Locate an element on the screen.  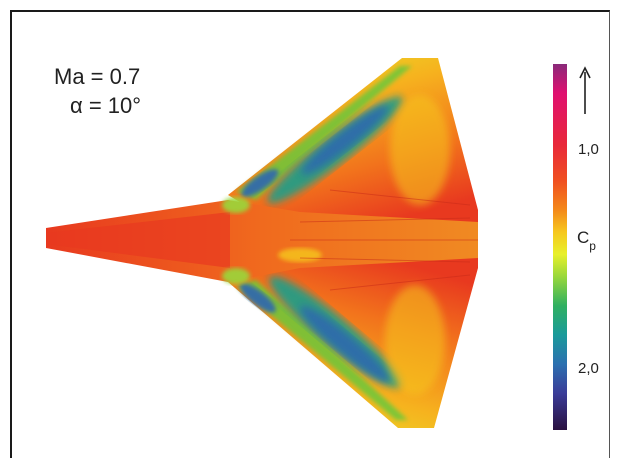
colorbar-tick-bottom: 2,0 is located at coordinates (588, 368).